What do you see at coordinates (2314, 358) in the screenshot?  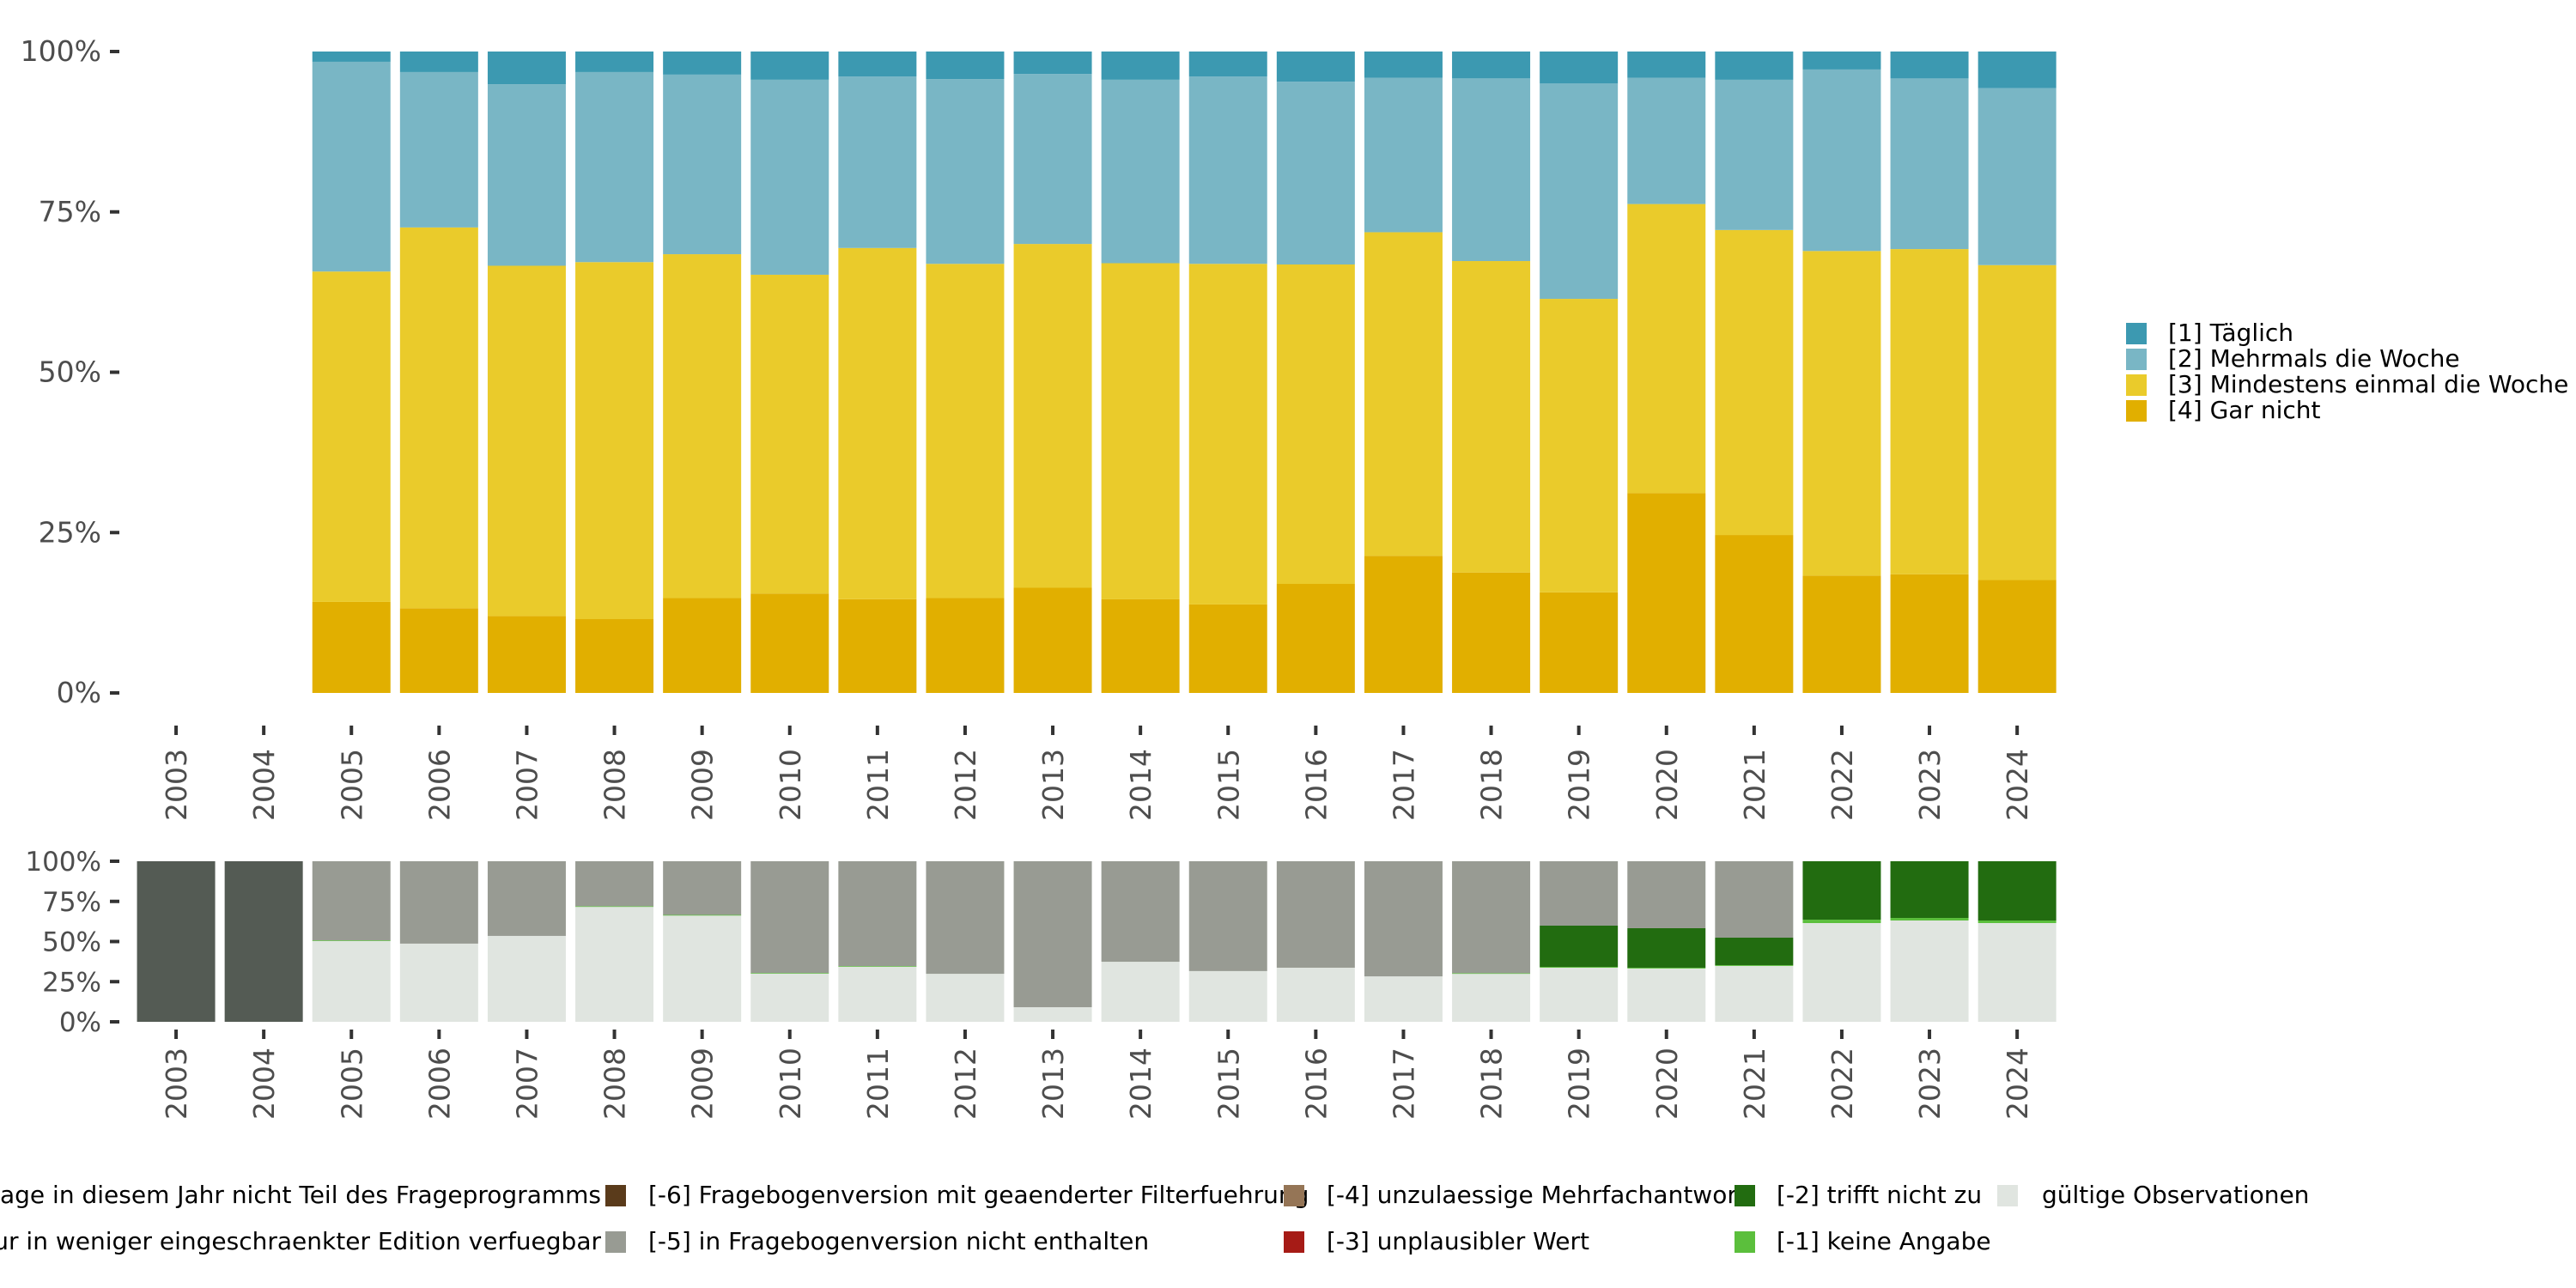 I see `legend-label: [2] Mehrmals die Woche` at bounding box center [2314, 358].